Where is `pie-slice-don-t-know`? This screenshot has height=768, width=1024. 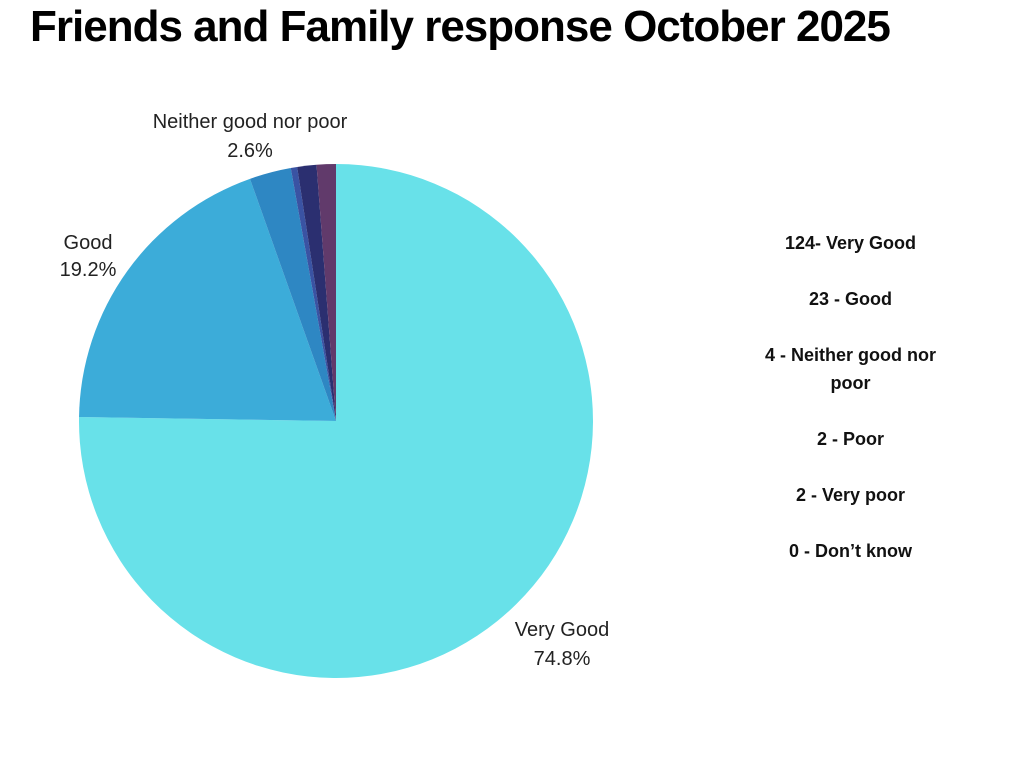 pie-slice-don-t-know is located at coordinates (326, 292).